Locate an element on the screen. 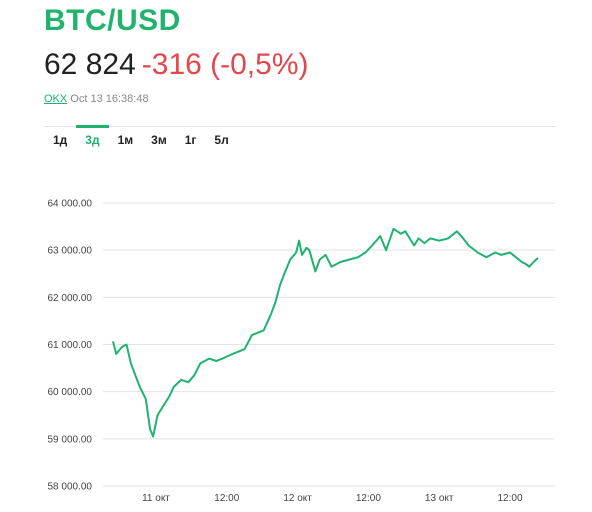  price-change: -316 (-0,5%) is located at coordinates (225, 64).